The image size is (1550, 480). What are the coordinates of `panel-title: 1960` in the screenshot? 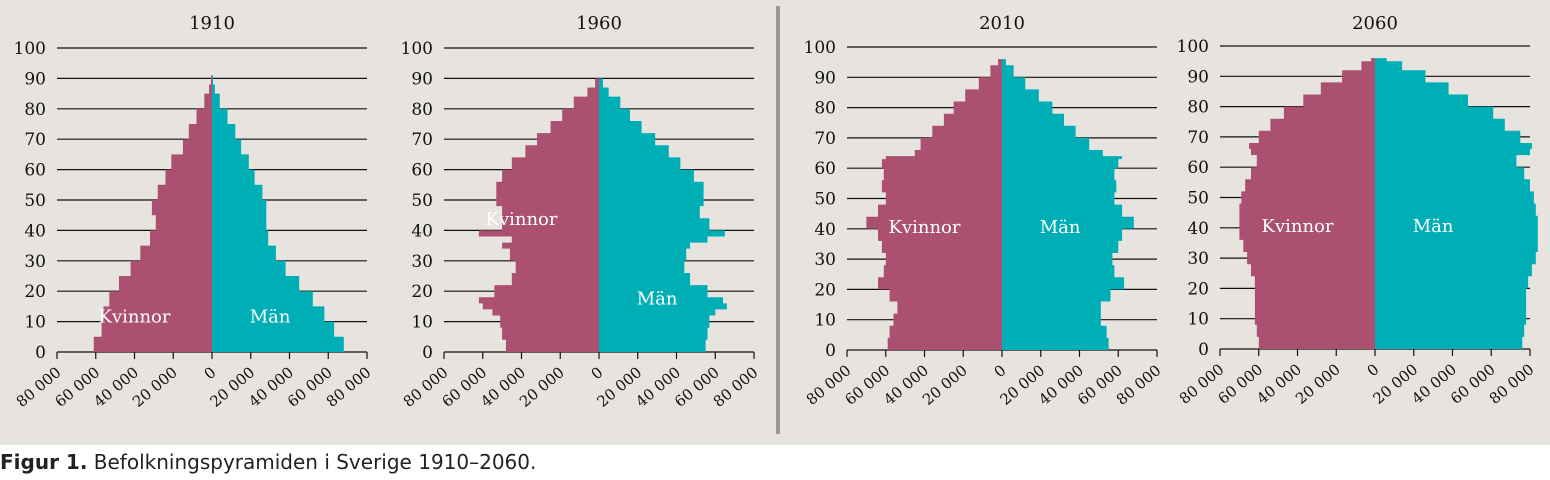 It's located at (599, 23).